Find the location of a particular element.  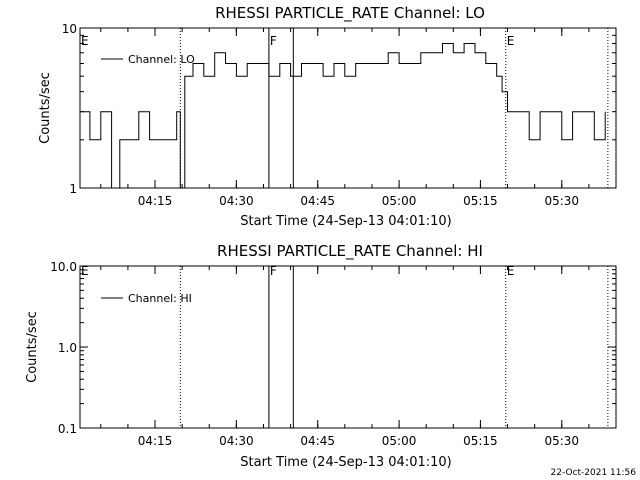

y-tick-label: 10 is located at coordinates (69, 29).